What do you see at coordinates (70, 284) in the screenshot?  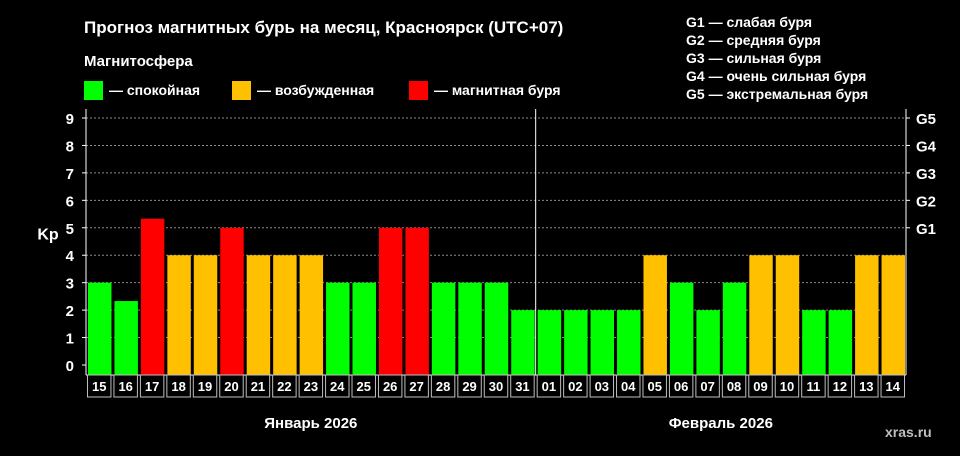 I see `y-tick-label: 3` at bounding box center [70, 284].